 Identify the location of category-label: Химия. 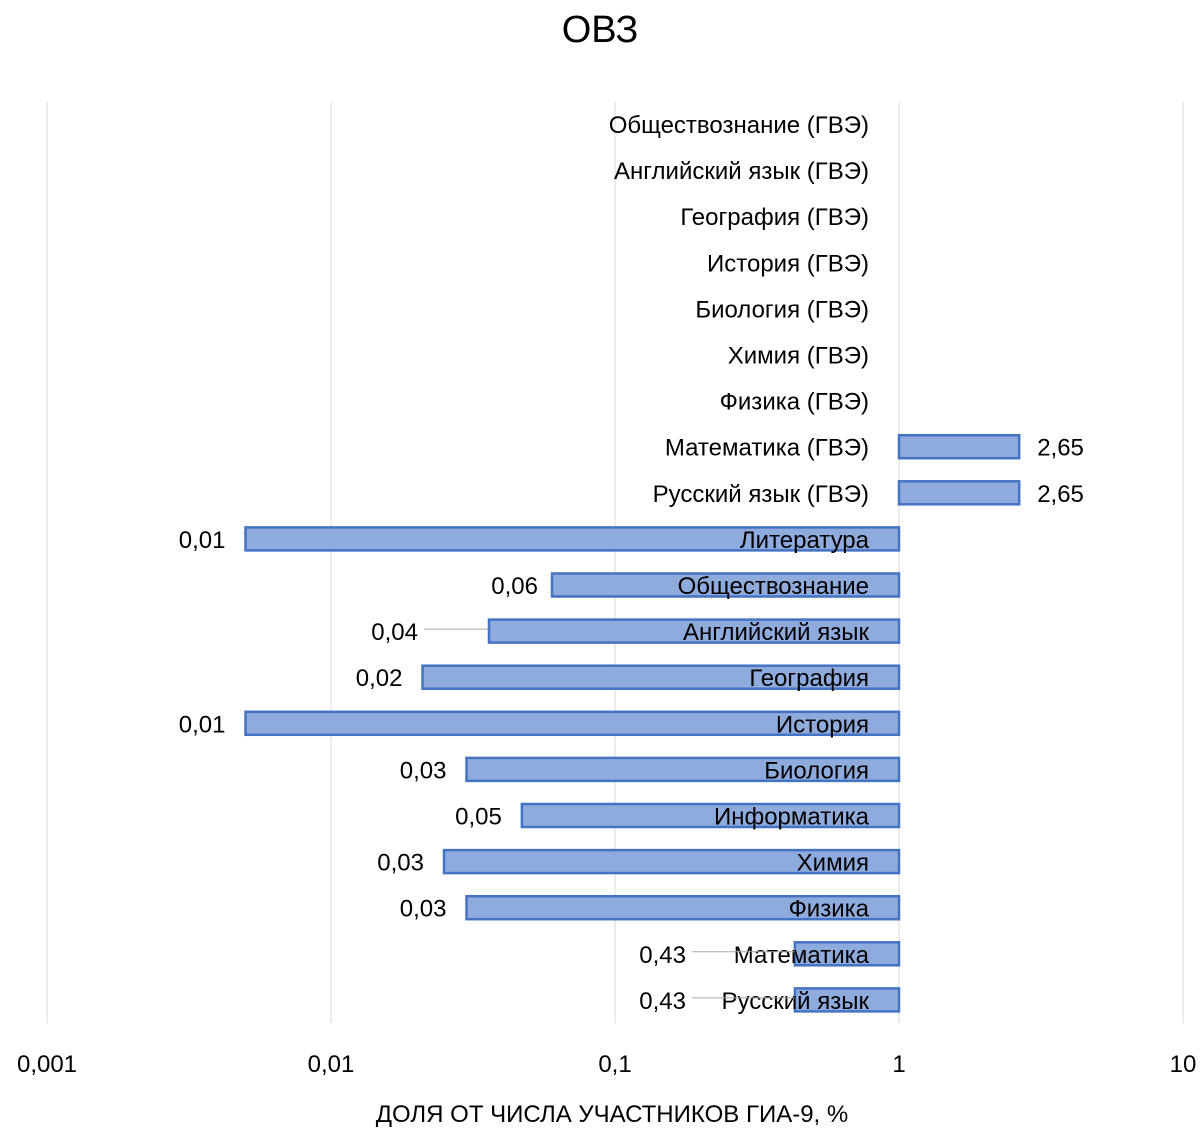
(833, 863).